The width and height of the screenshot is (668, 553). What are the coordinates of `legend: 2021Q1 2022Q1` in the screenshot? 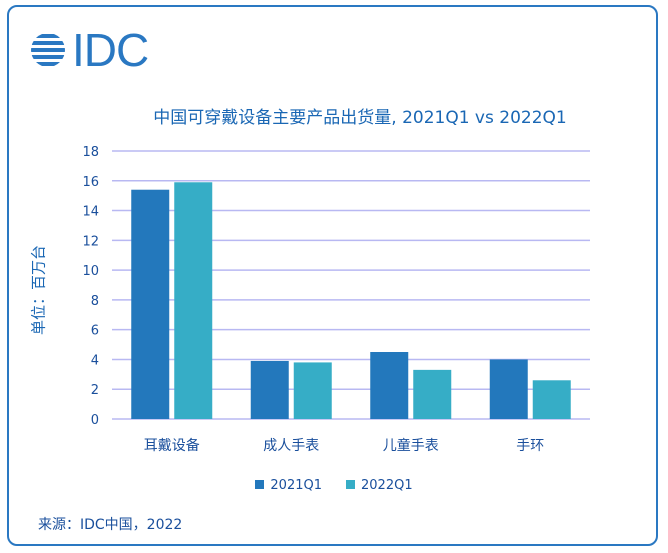 It's located at (334, 485).